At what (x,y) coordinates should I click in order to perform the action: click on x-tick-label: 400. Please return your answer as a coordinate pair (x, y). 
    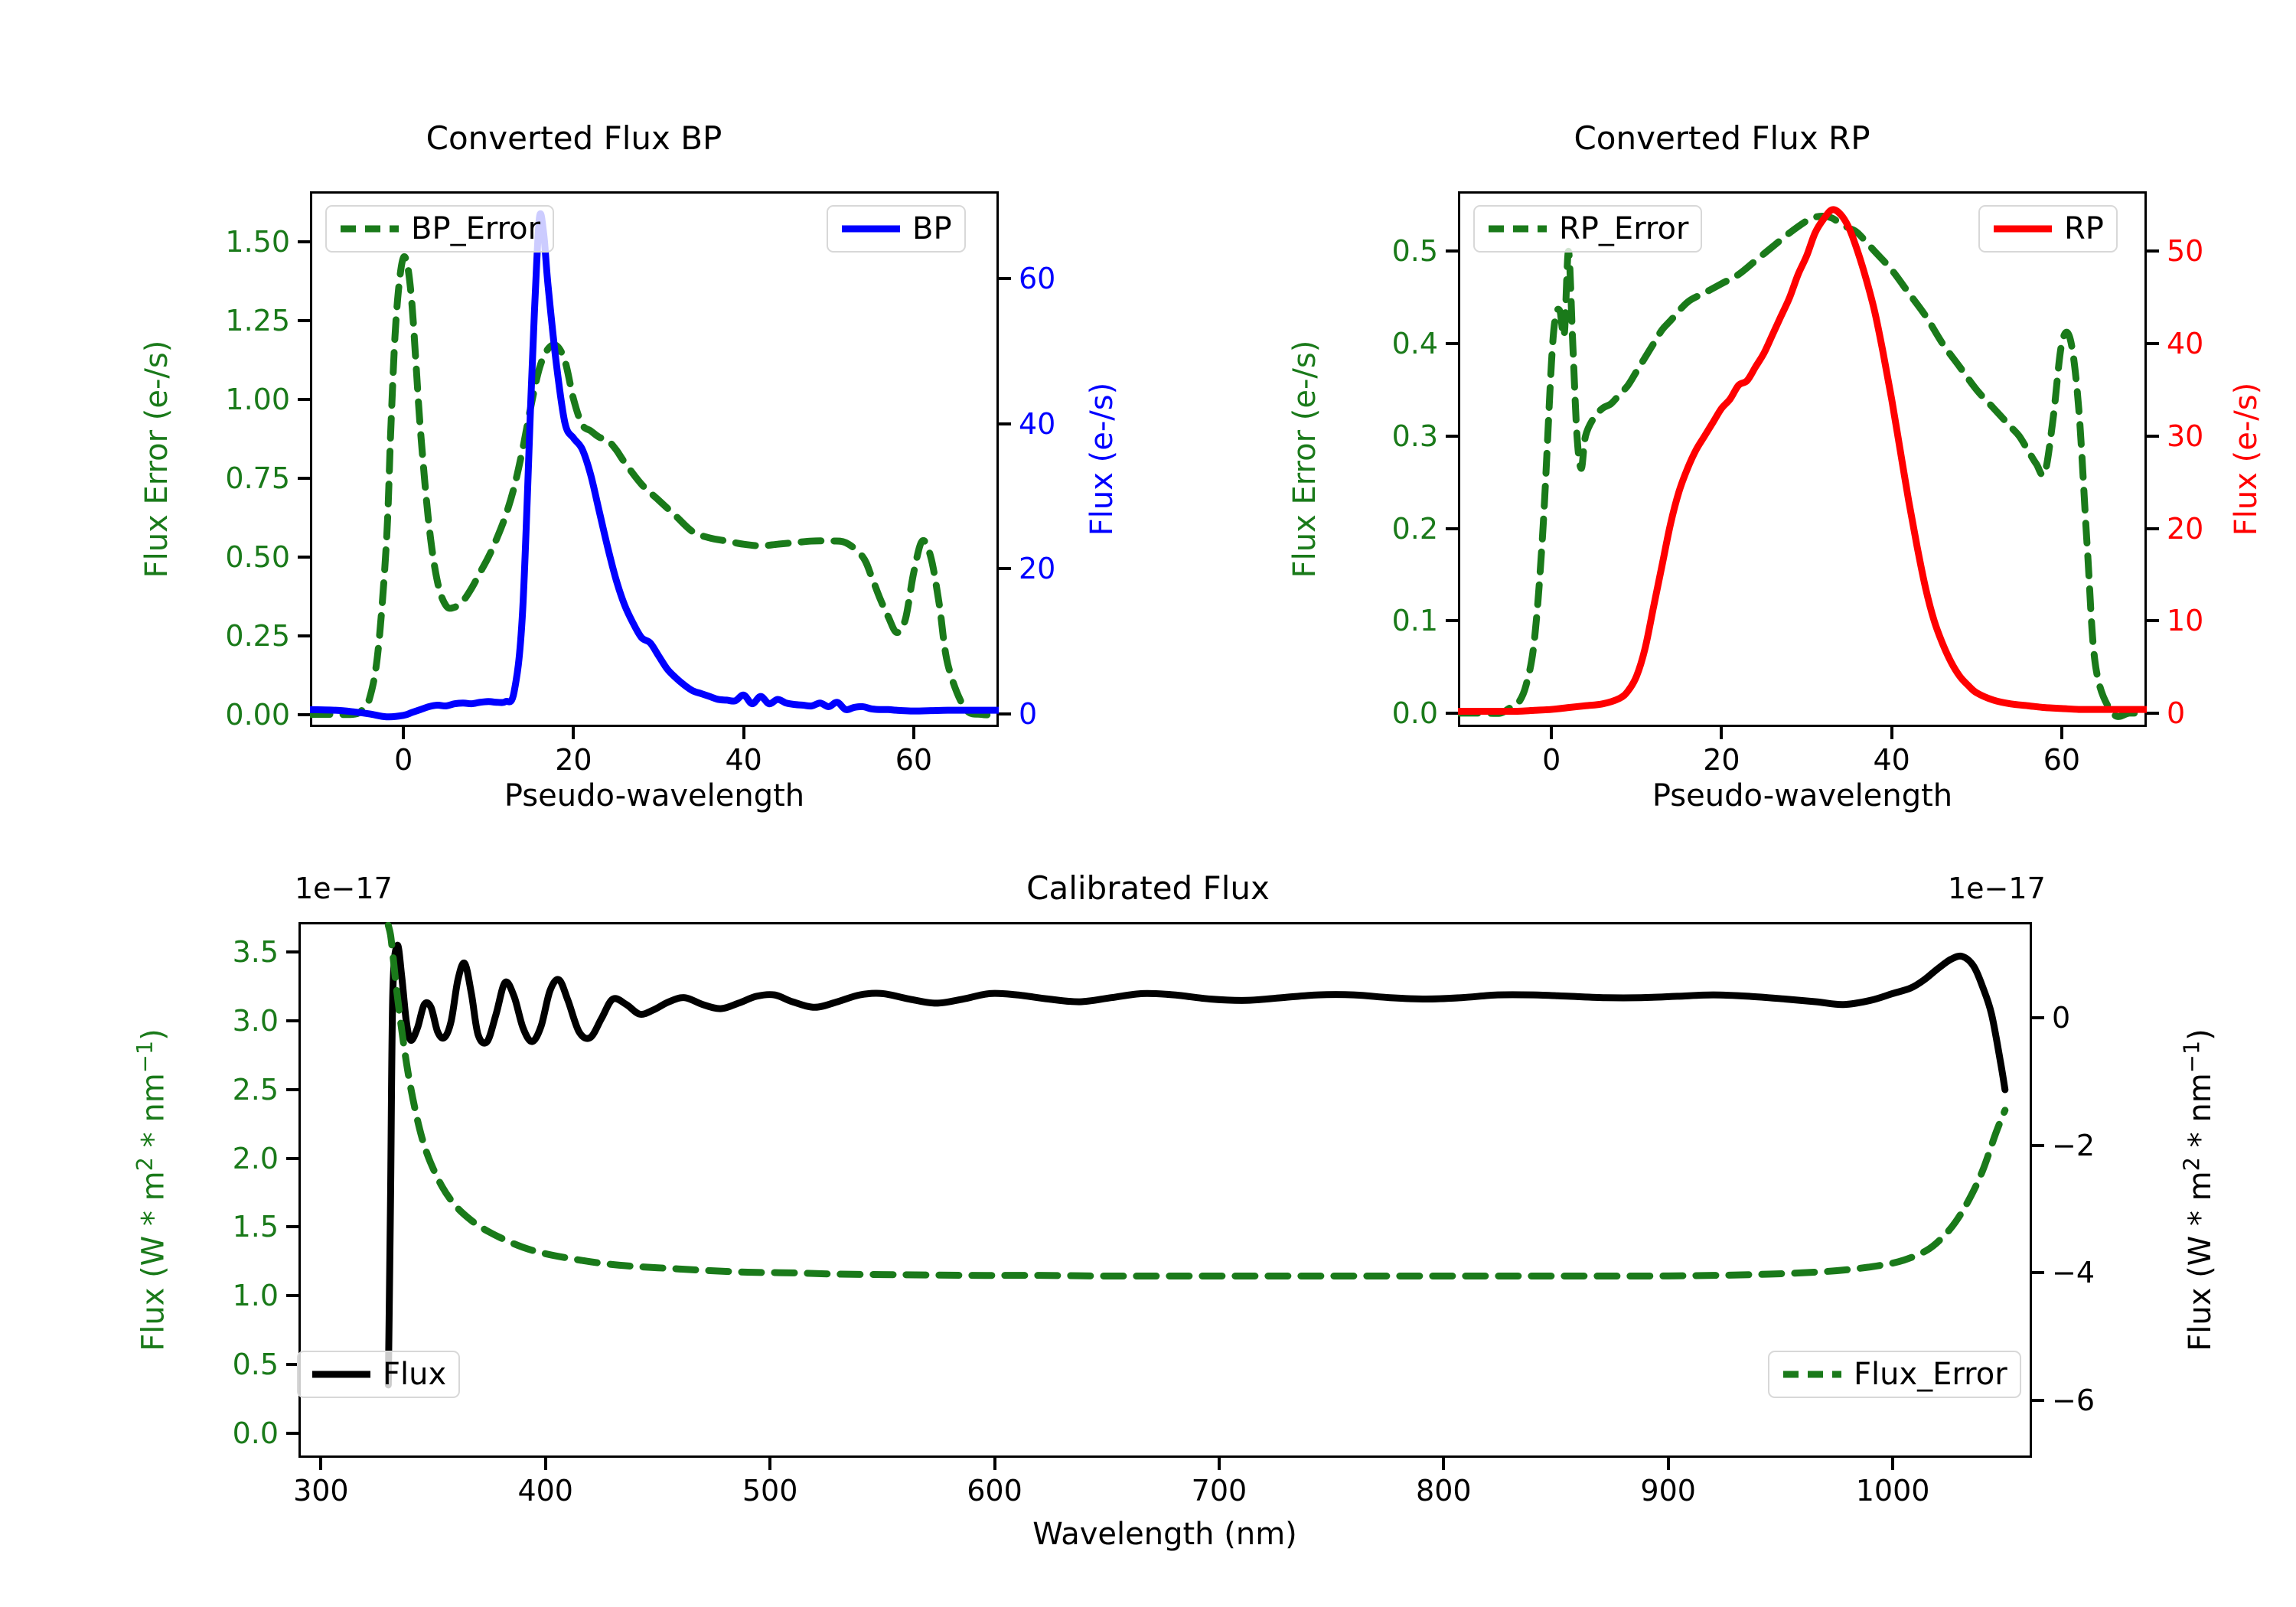
    Looking at the image, I should click on (545, 1491).